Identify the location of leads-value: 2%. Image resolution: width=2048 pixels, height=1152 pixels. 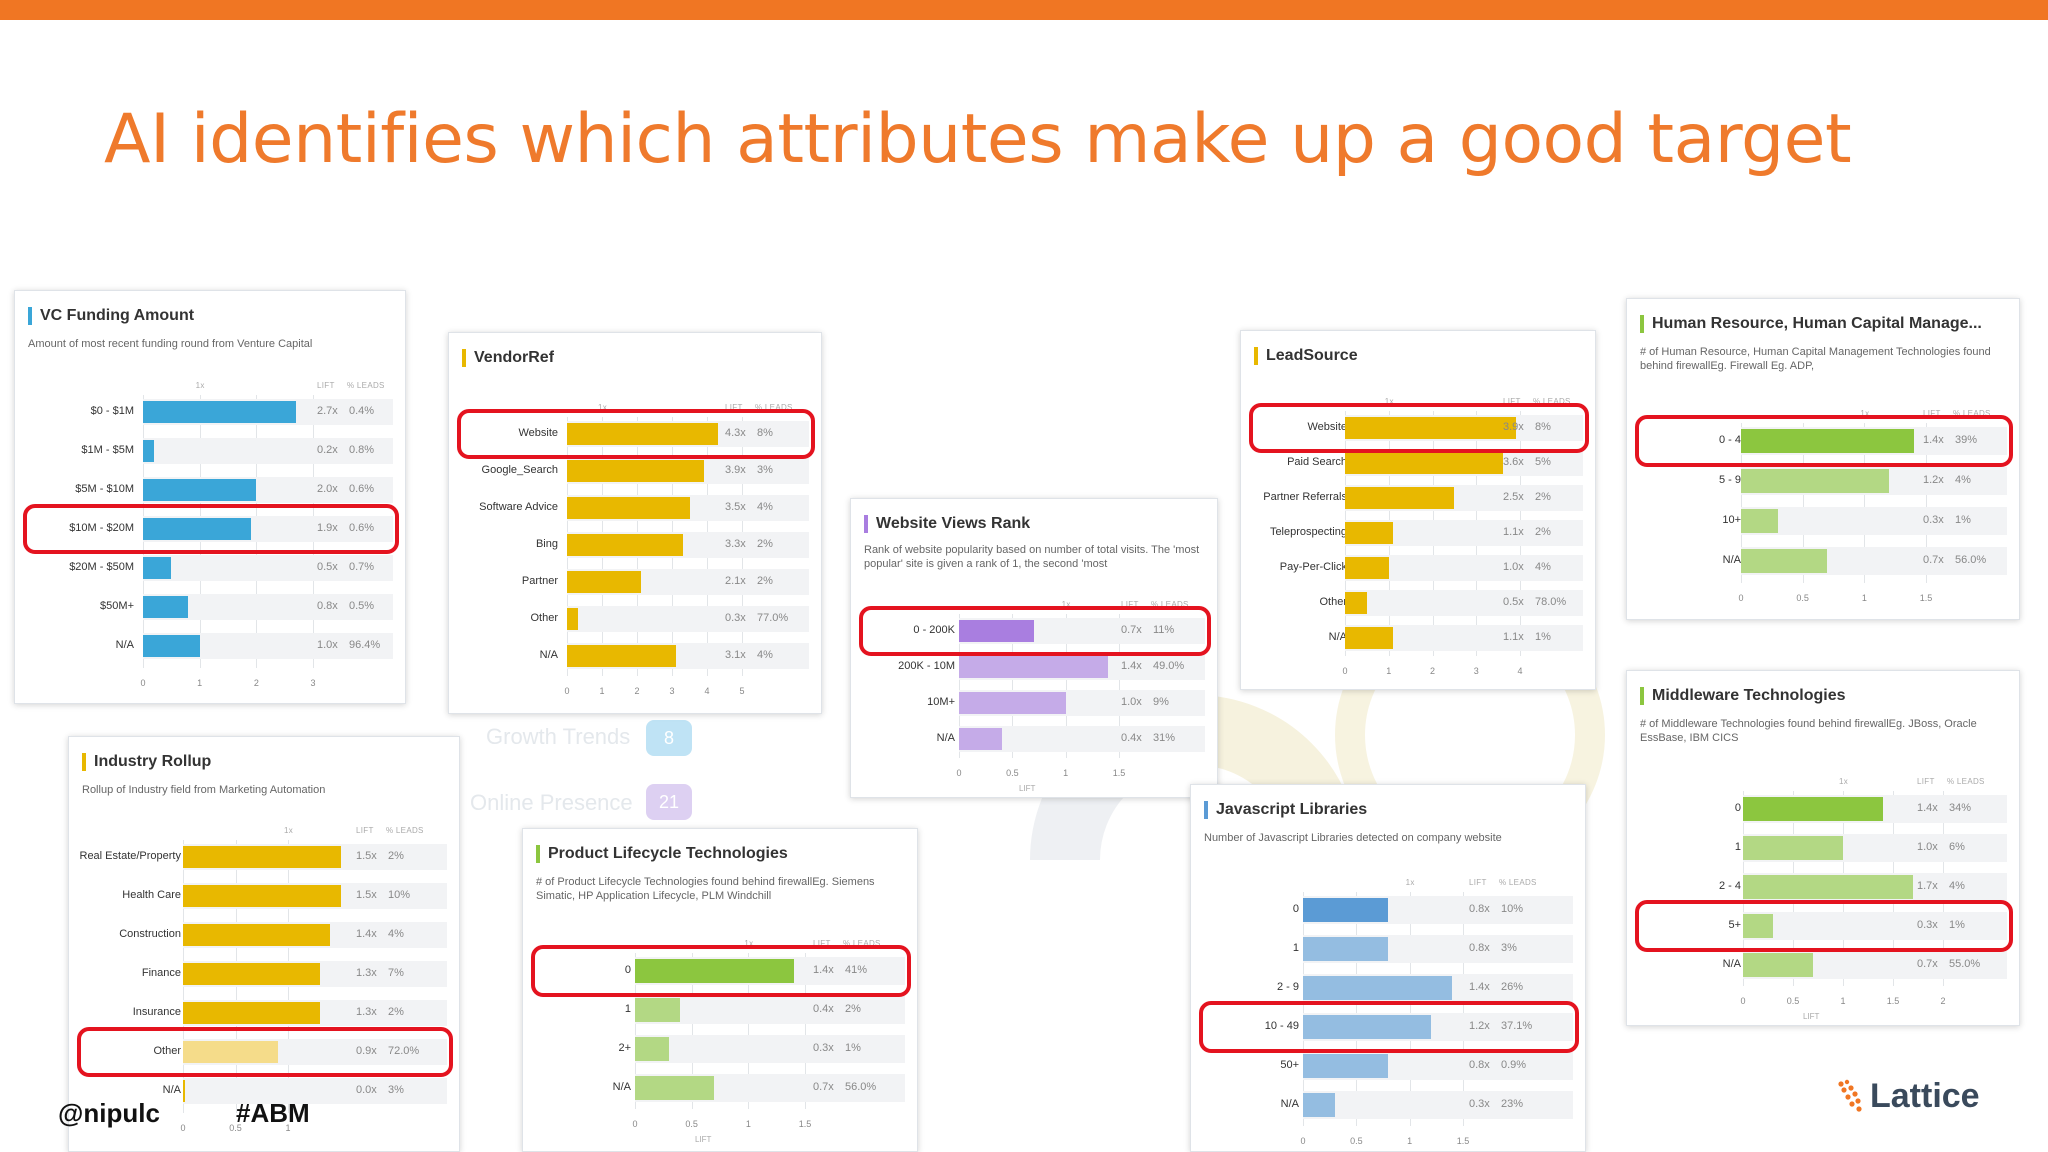
(1543, 497).